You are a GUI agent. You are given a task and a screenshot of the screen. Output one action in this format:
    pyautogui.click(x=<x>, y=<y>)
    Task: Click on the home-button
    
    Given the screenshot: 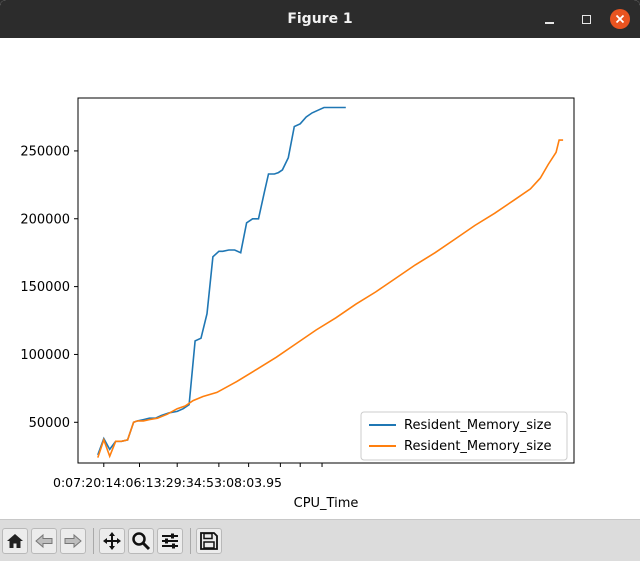 What is the action you would take?
    pyautogui.click(x=15, y=541)
    